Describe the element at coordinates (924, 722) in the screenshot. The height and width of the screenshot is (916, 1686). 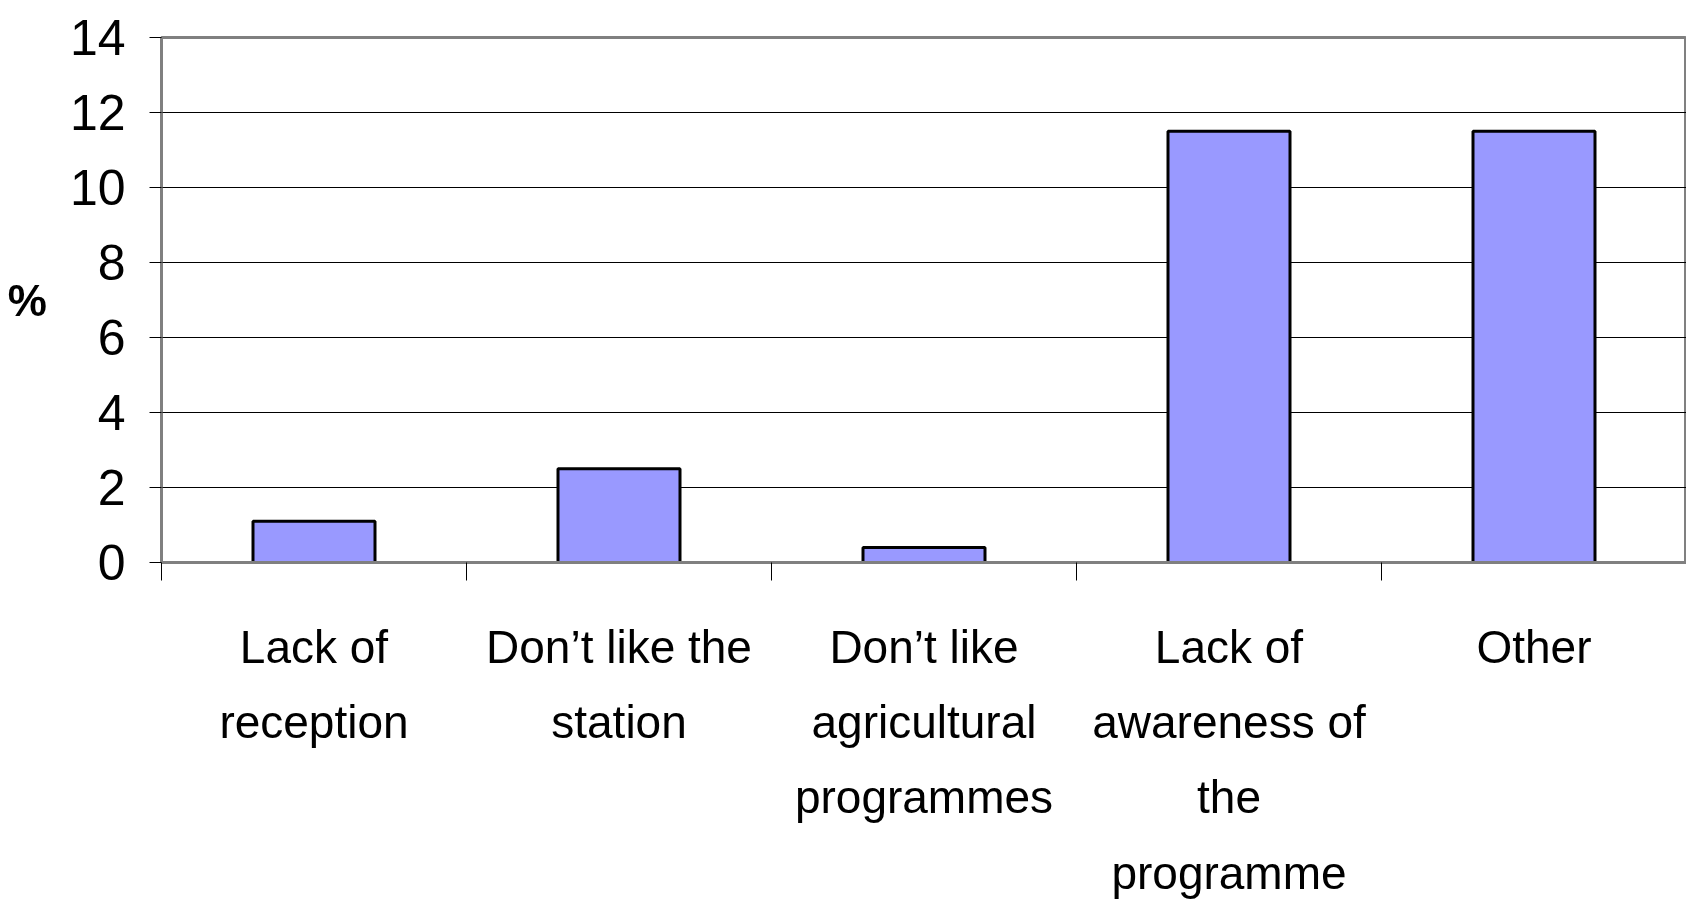
I see `x-tick-label: Don’t like agricultural programmes` at that location.